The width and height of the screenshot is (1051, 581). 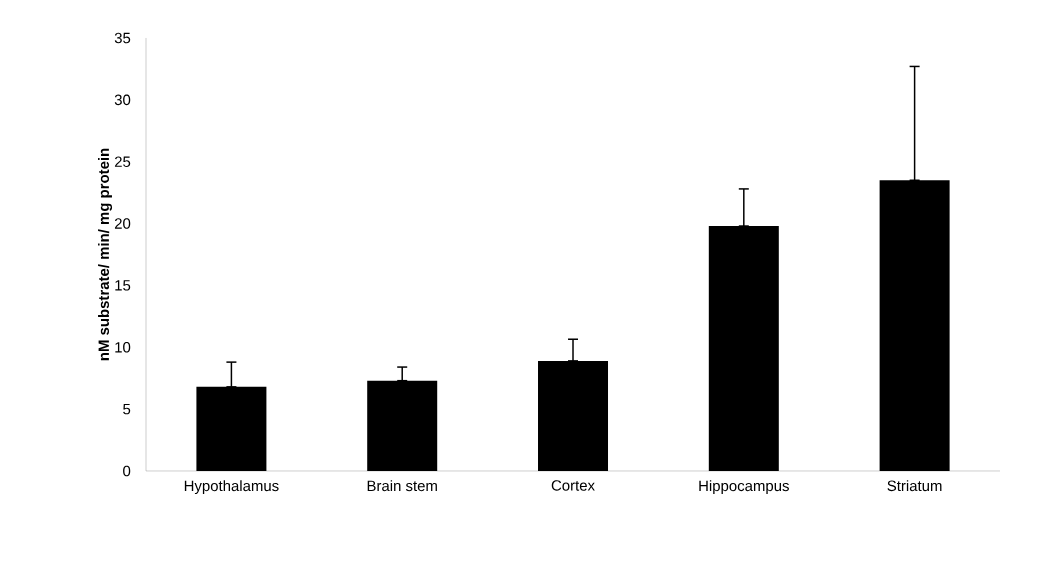 I want to click on y-axis-title: nM substrate/ min/ mg protein, so click(x=105, y=254).